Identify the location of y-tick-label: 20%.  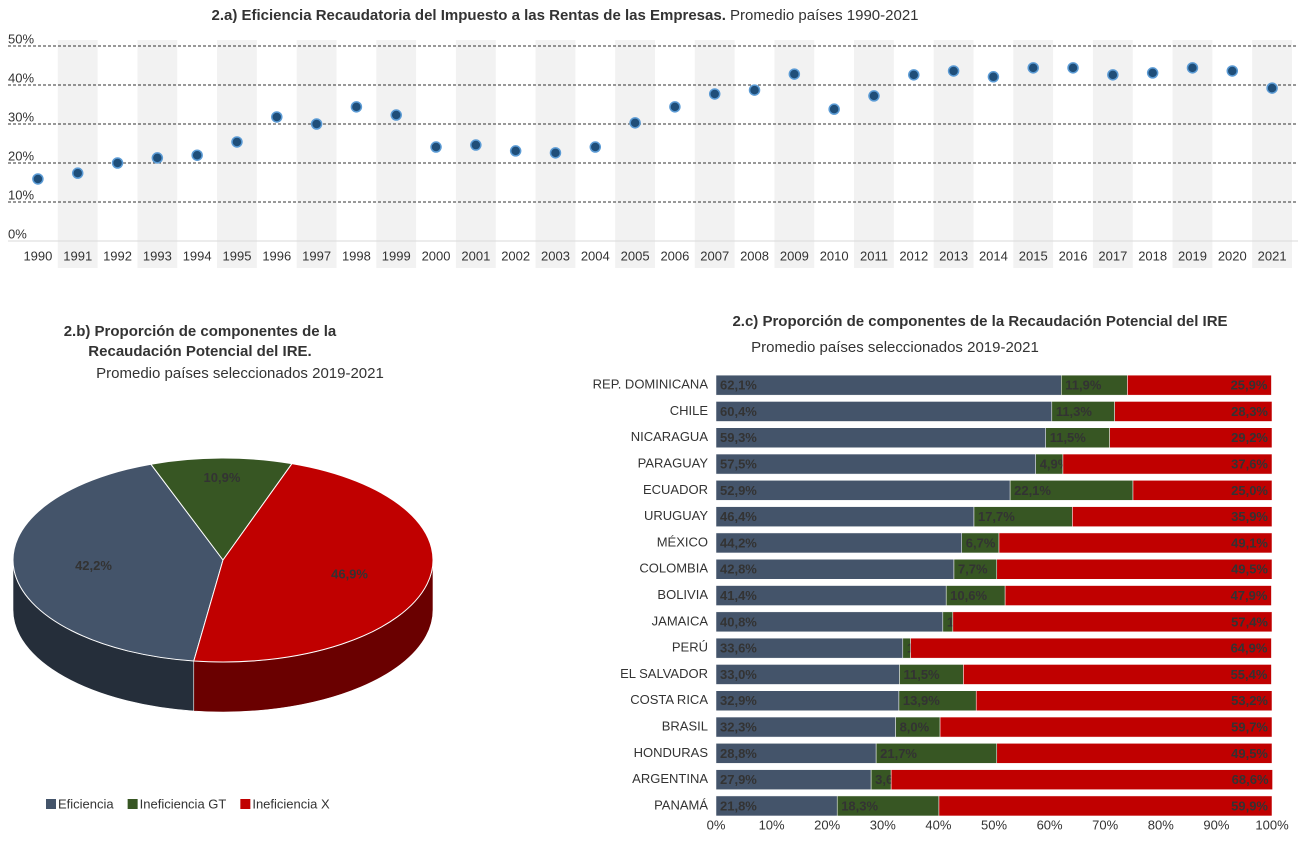
(21, 155).